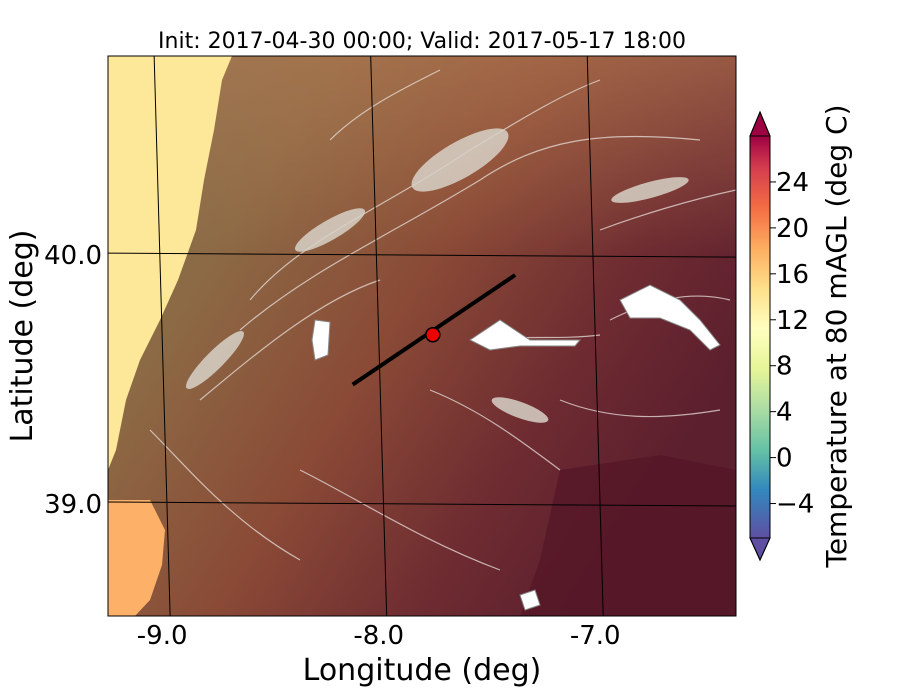 Image resolution: width=900 pixels, height=700 pixels. Describe the element at coordinates (760, 549) in the screenshot. I see `colorbar-extend-min` at that location.